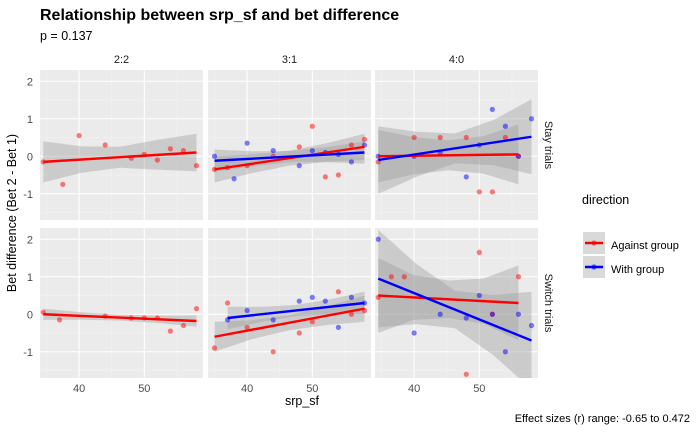 The height and width of the screenshot is (432, 700). Describe the element at coordinates (28, 195) in the screenshot. I see `y-tick-label: -1` at that location.